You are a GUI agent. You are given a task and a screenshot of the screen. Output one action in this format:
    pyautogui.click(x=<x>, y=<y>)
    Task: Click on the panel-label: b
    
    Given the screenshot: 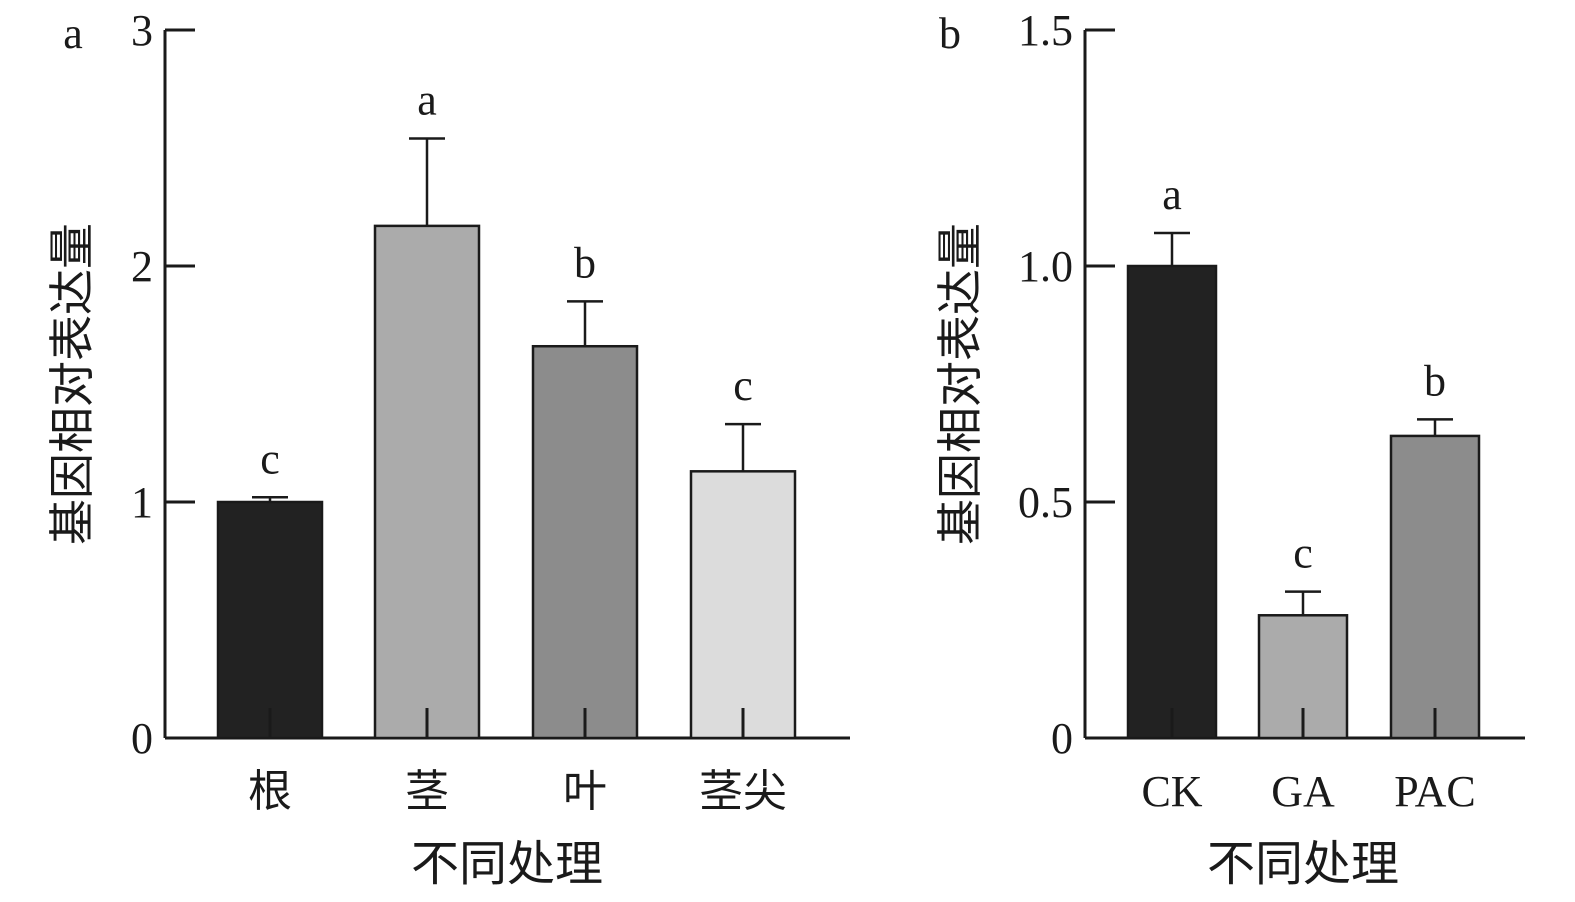 What is the action you would take?
    pyautogui.click(x=950, y=33)
    